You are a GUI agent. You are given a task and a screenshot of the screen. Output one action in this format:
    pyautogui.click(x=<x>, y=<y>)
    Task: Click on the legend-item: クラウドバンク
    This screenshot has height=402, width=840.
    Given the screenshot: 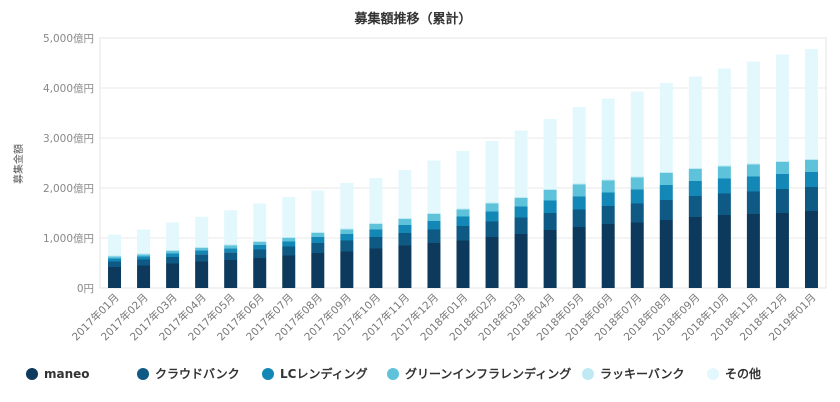 What is the action you would take?
    pyautogui.click(x=188, y=374)
    